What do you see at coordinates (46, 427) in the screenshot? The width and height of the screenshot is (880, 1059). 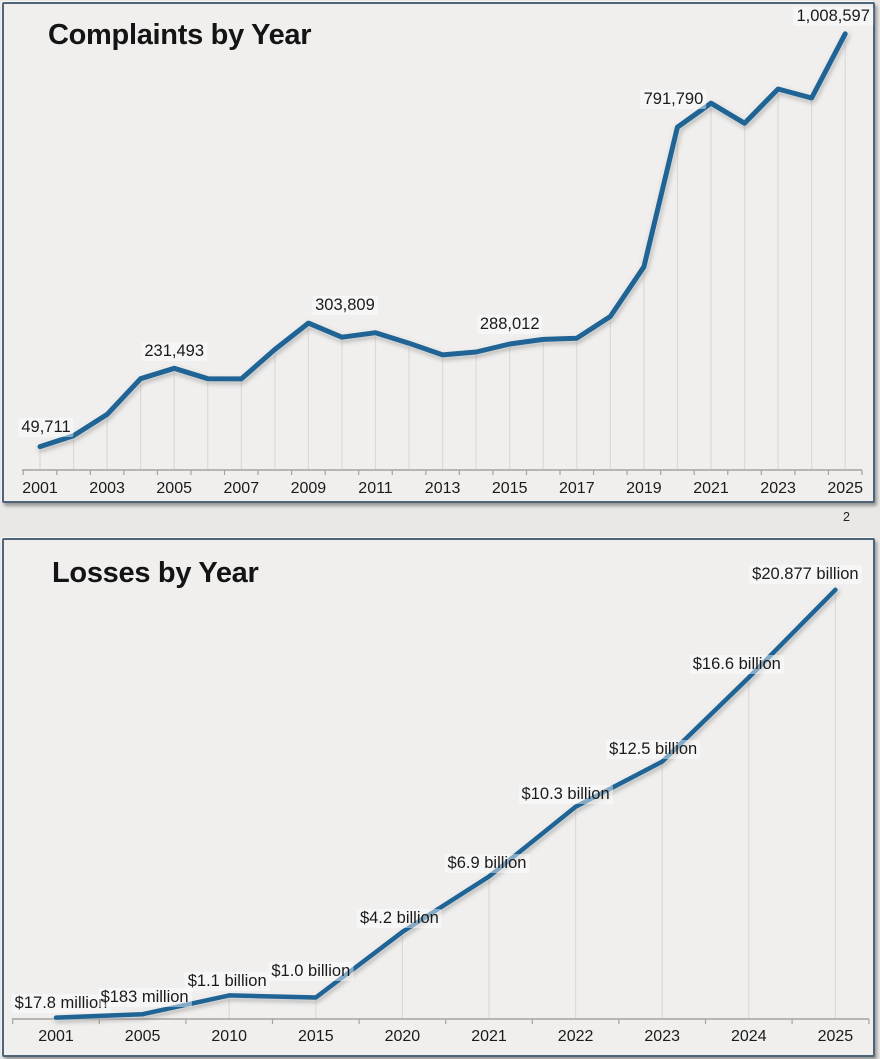 I see `data-label: 49,711` at bounding box center [46, 427].